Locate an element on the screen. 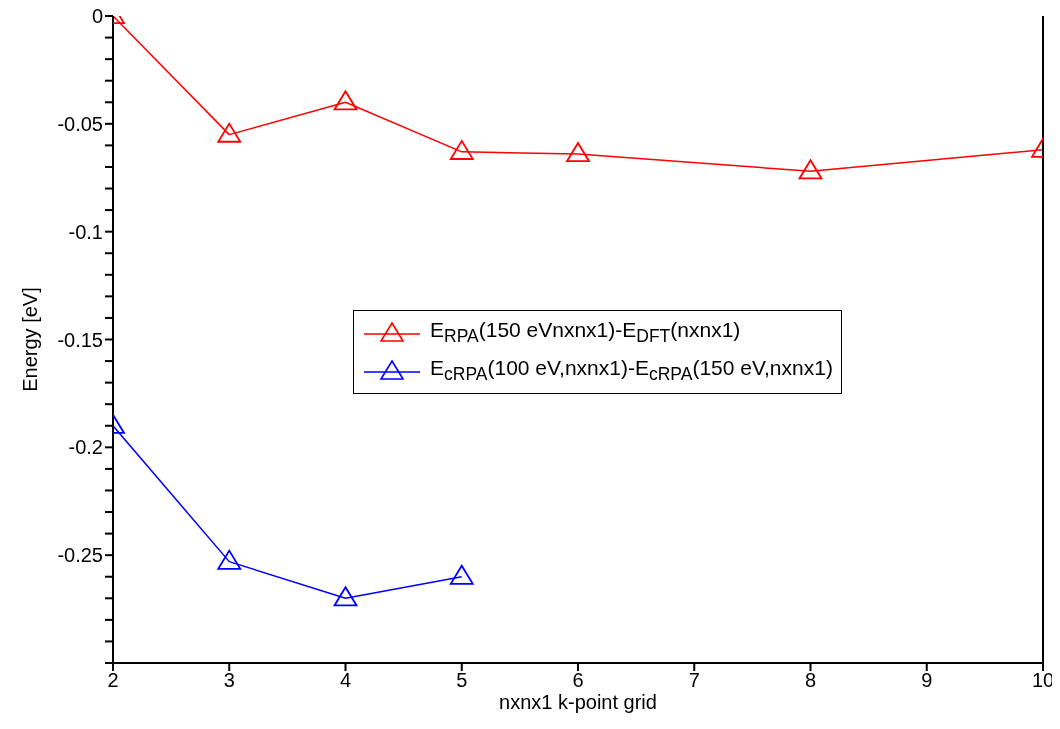 This screenshot has height=729, width=1060. y-tick-label: -0.05 is located at coordinates (80, 123).